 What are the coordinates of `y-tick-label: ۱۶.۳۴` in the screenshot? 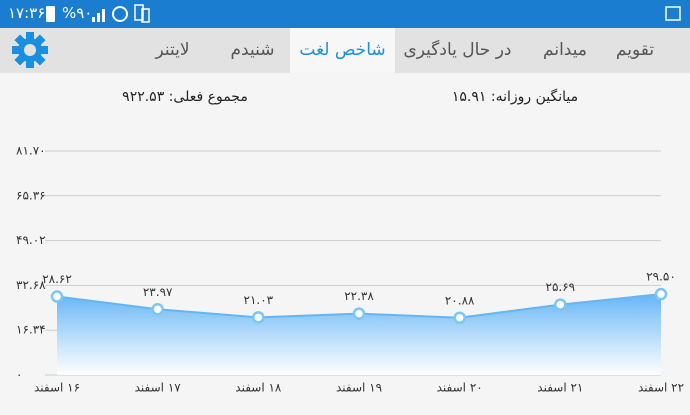 It's located at (31, 330).